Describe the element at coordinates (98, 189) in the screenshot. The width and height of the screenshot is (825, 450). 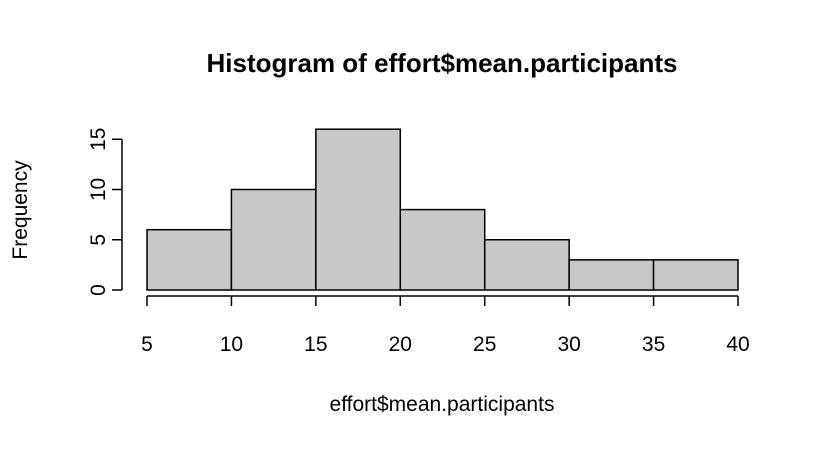
I see `y-tick-label: 10` at that location.